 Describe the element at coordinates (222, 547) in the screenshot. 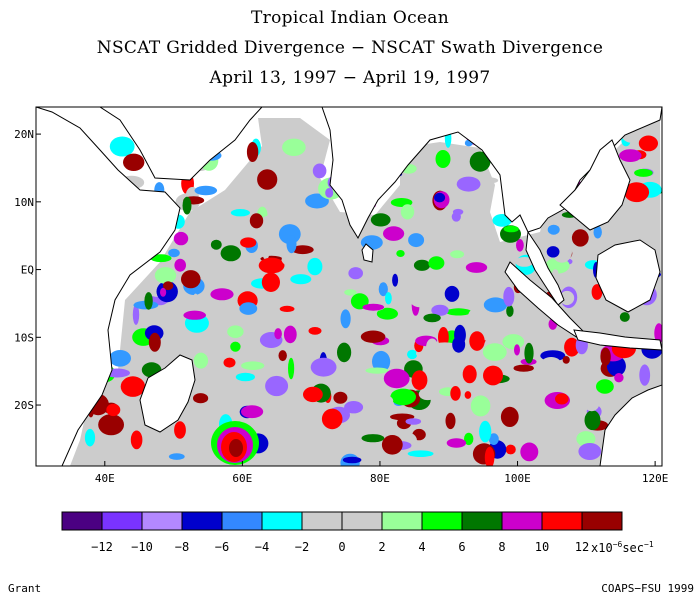

I see `colorbar-label: −6` at that location.